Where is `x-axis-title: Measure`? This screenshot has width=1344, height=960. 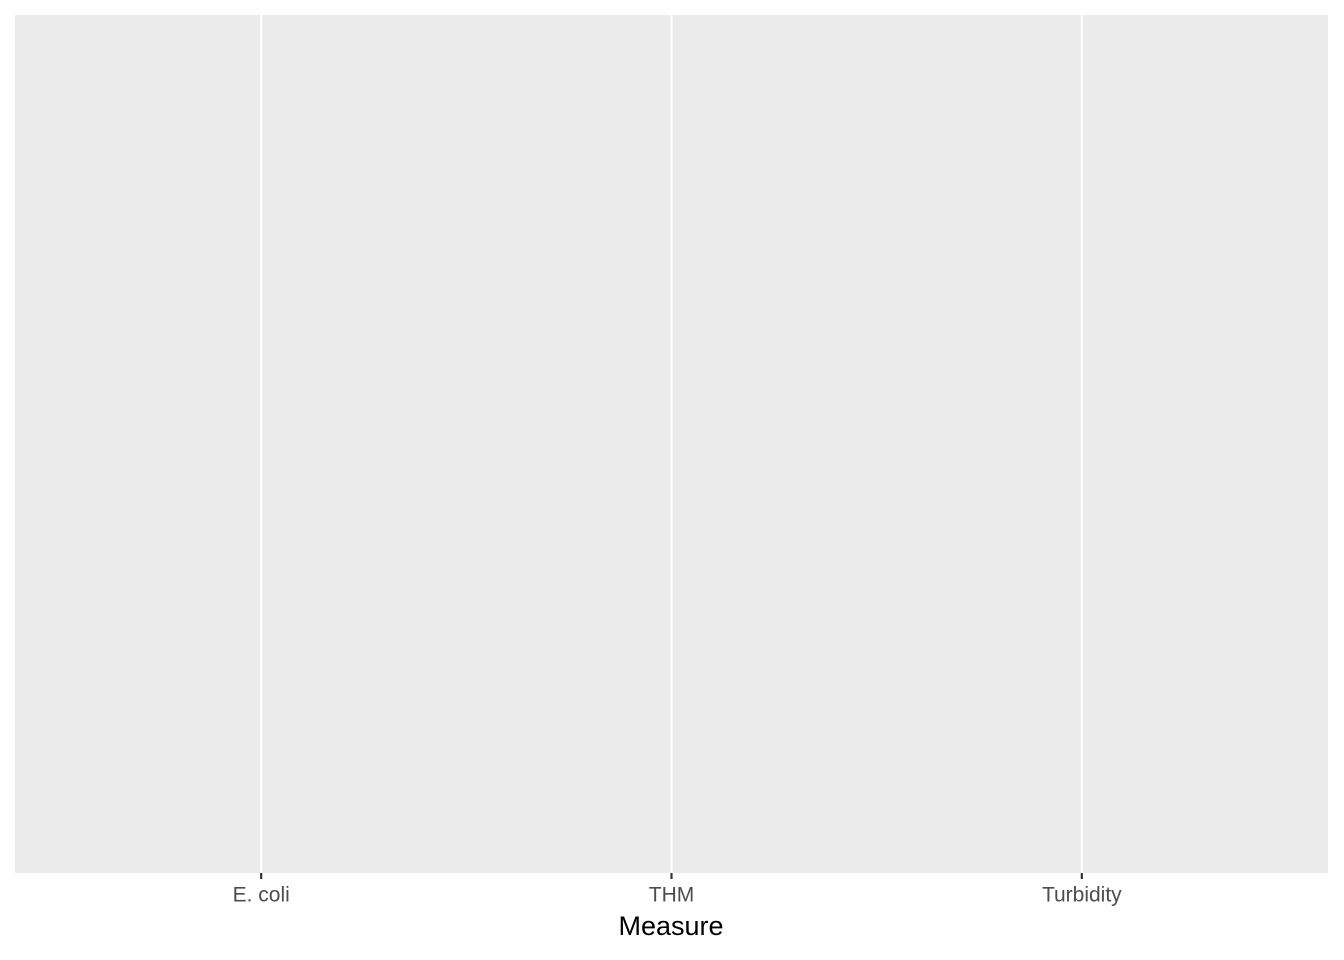 x-axis-title: Measure is located at coordinates (670, 926).